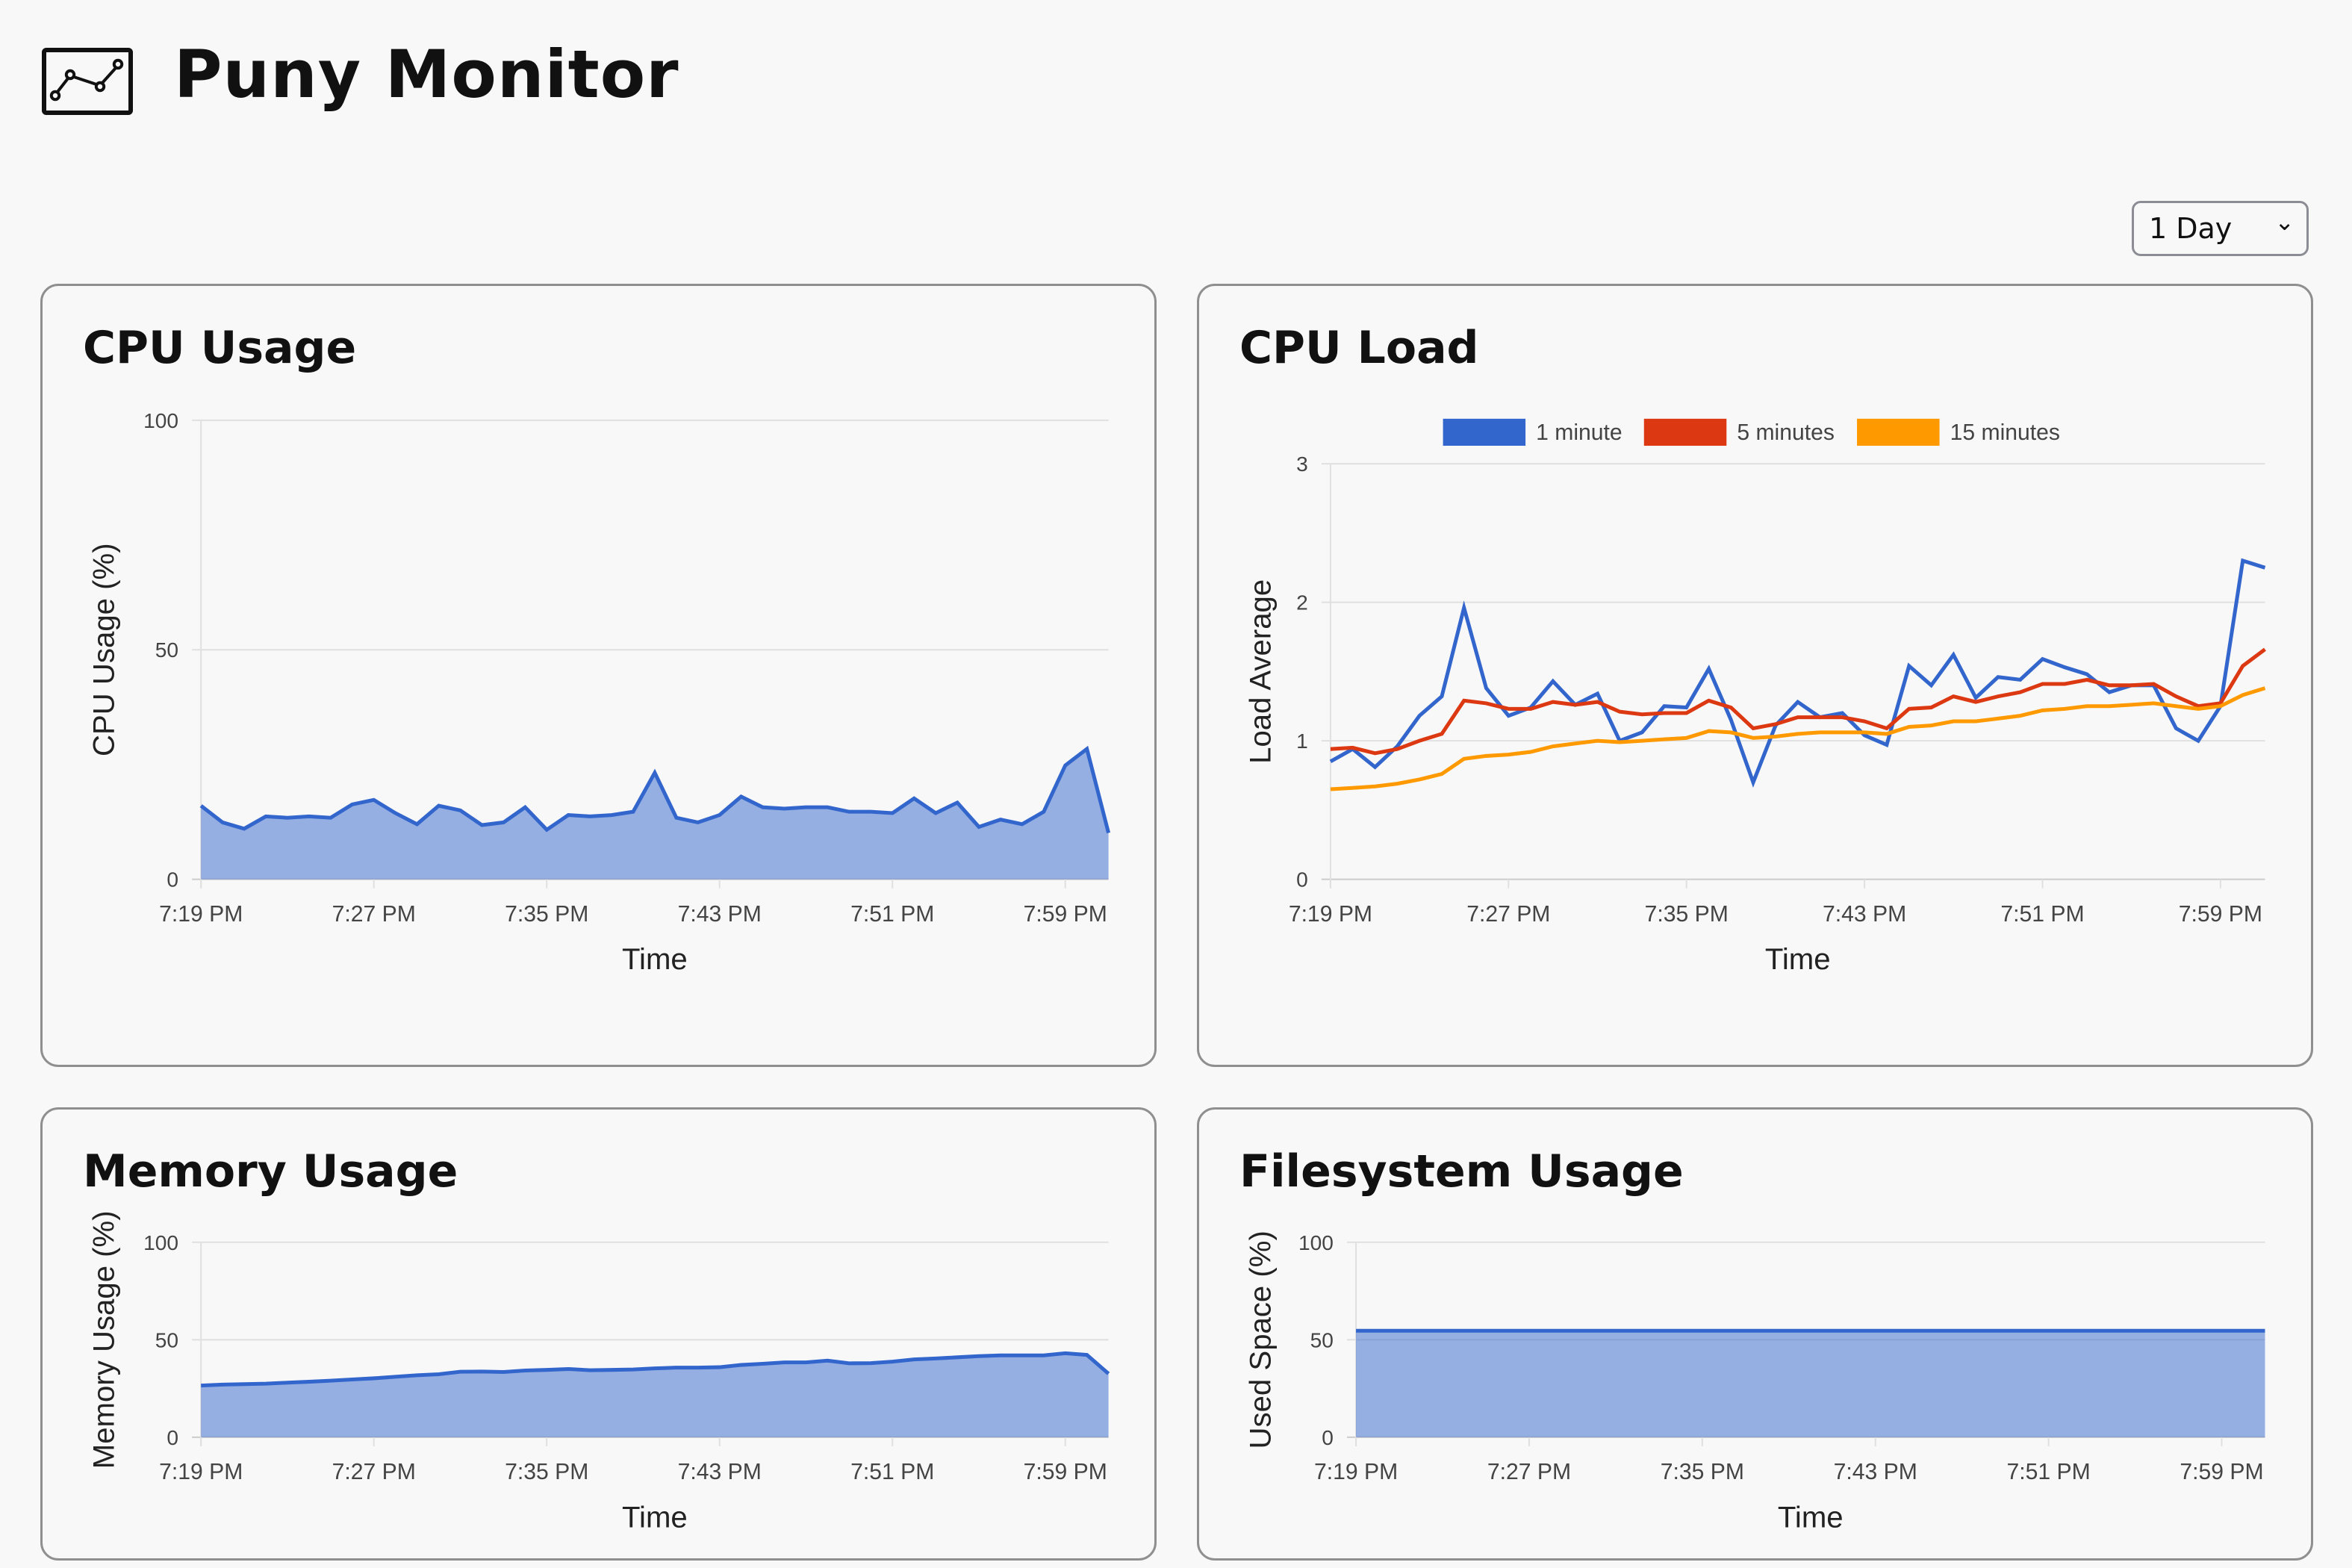 This screenshot has height=1568, width=2352. I want to click on card-title: CPU Load, so click(1359, 348).